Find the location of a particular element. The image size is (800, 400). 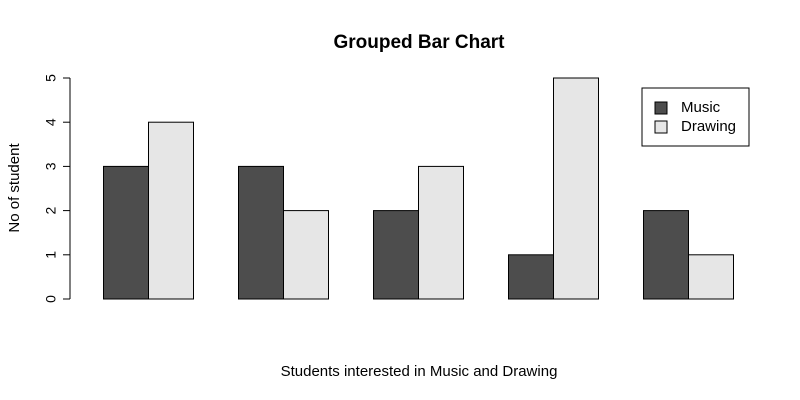

y-tick-label: 5 is located at coordinates (51, 78).